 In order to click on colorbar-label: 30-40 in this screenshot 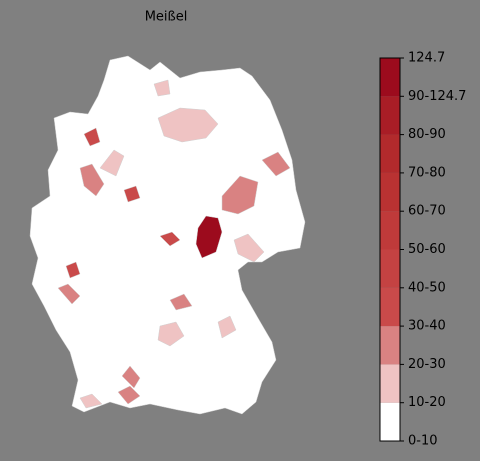, I will do `click(427, 326)`.